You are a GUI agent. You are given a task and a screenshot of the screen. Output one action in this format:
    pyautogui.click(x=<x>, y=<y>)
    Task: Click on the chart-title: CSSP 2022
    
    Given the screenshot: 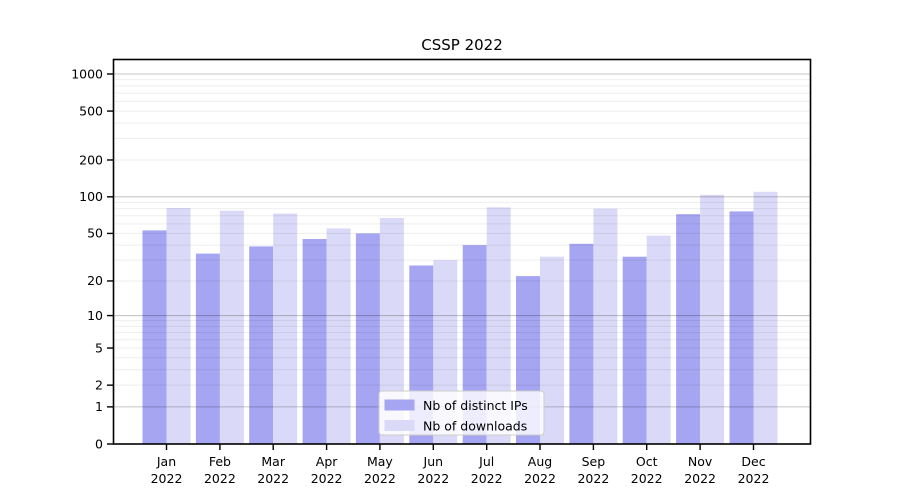 What is the action you would take?
    pyautogui.click(x=462, y=45)
    